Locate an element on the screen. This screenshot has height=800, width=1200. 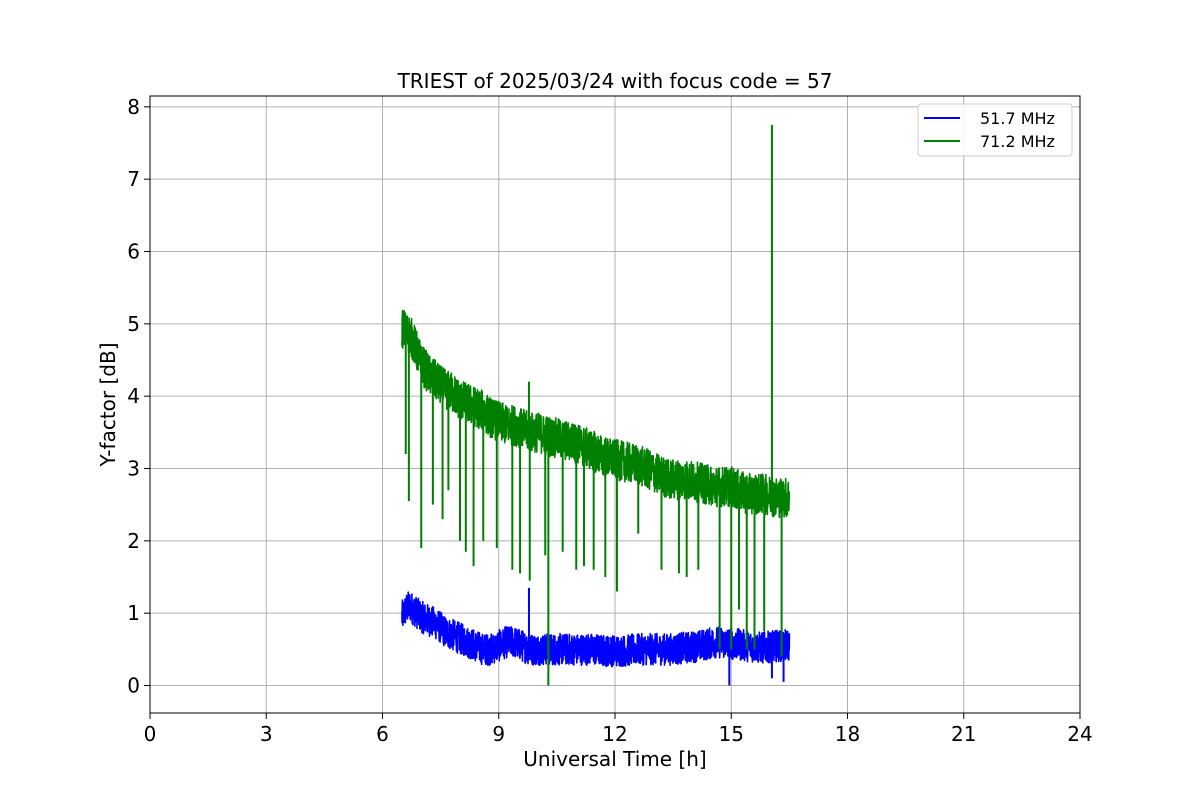
x-tick-label: 3 is located at coordinates (266, 734).